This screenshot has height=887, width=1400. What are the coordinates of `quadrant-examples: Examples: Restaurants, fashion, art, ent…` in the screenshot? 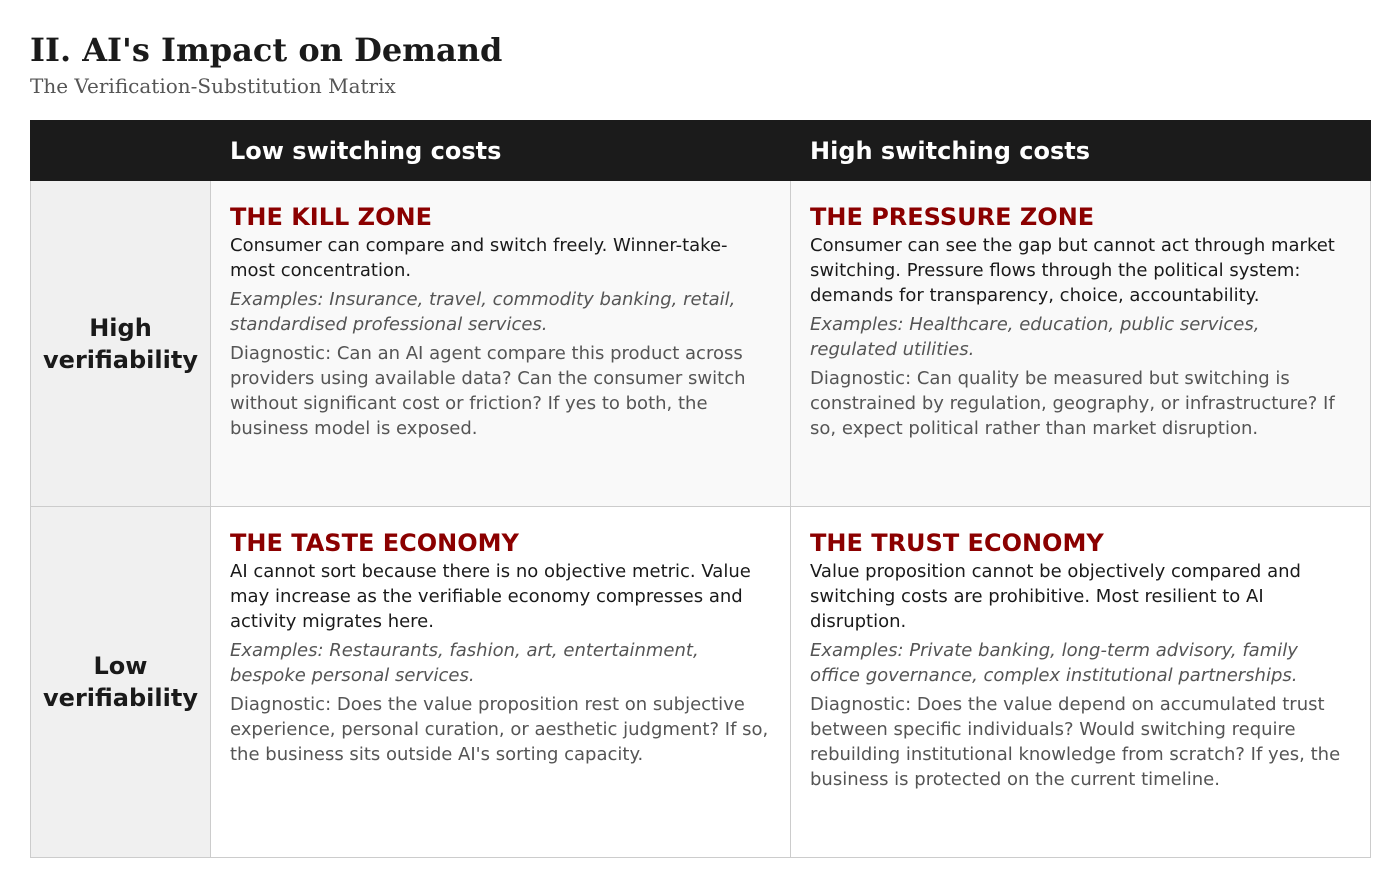 It's located at (464, 663).